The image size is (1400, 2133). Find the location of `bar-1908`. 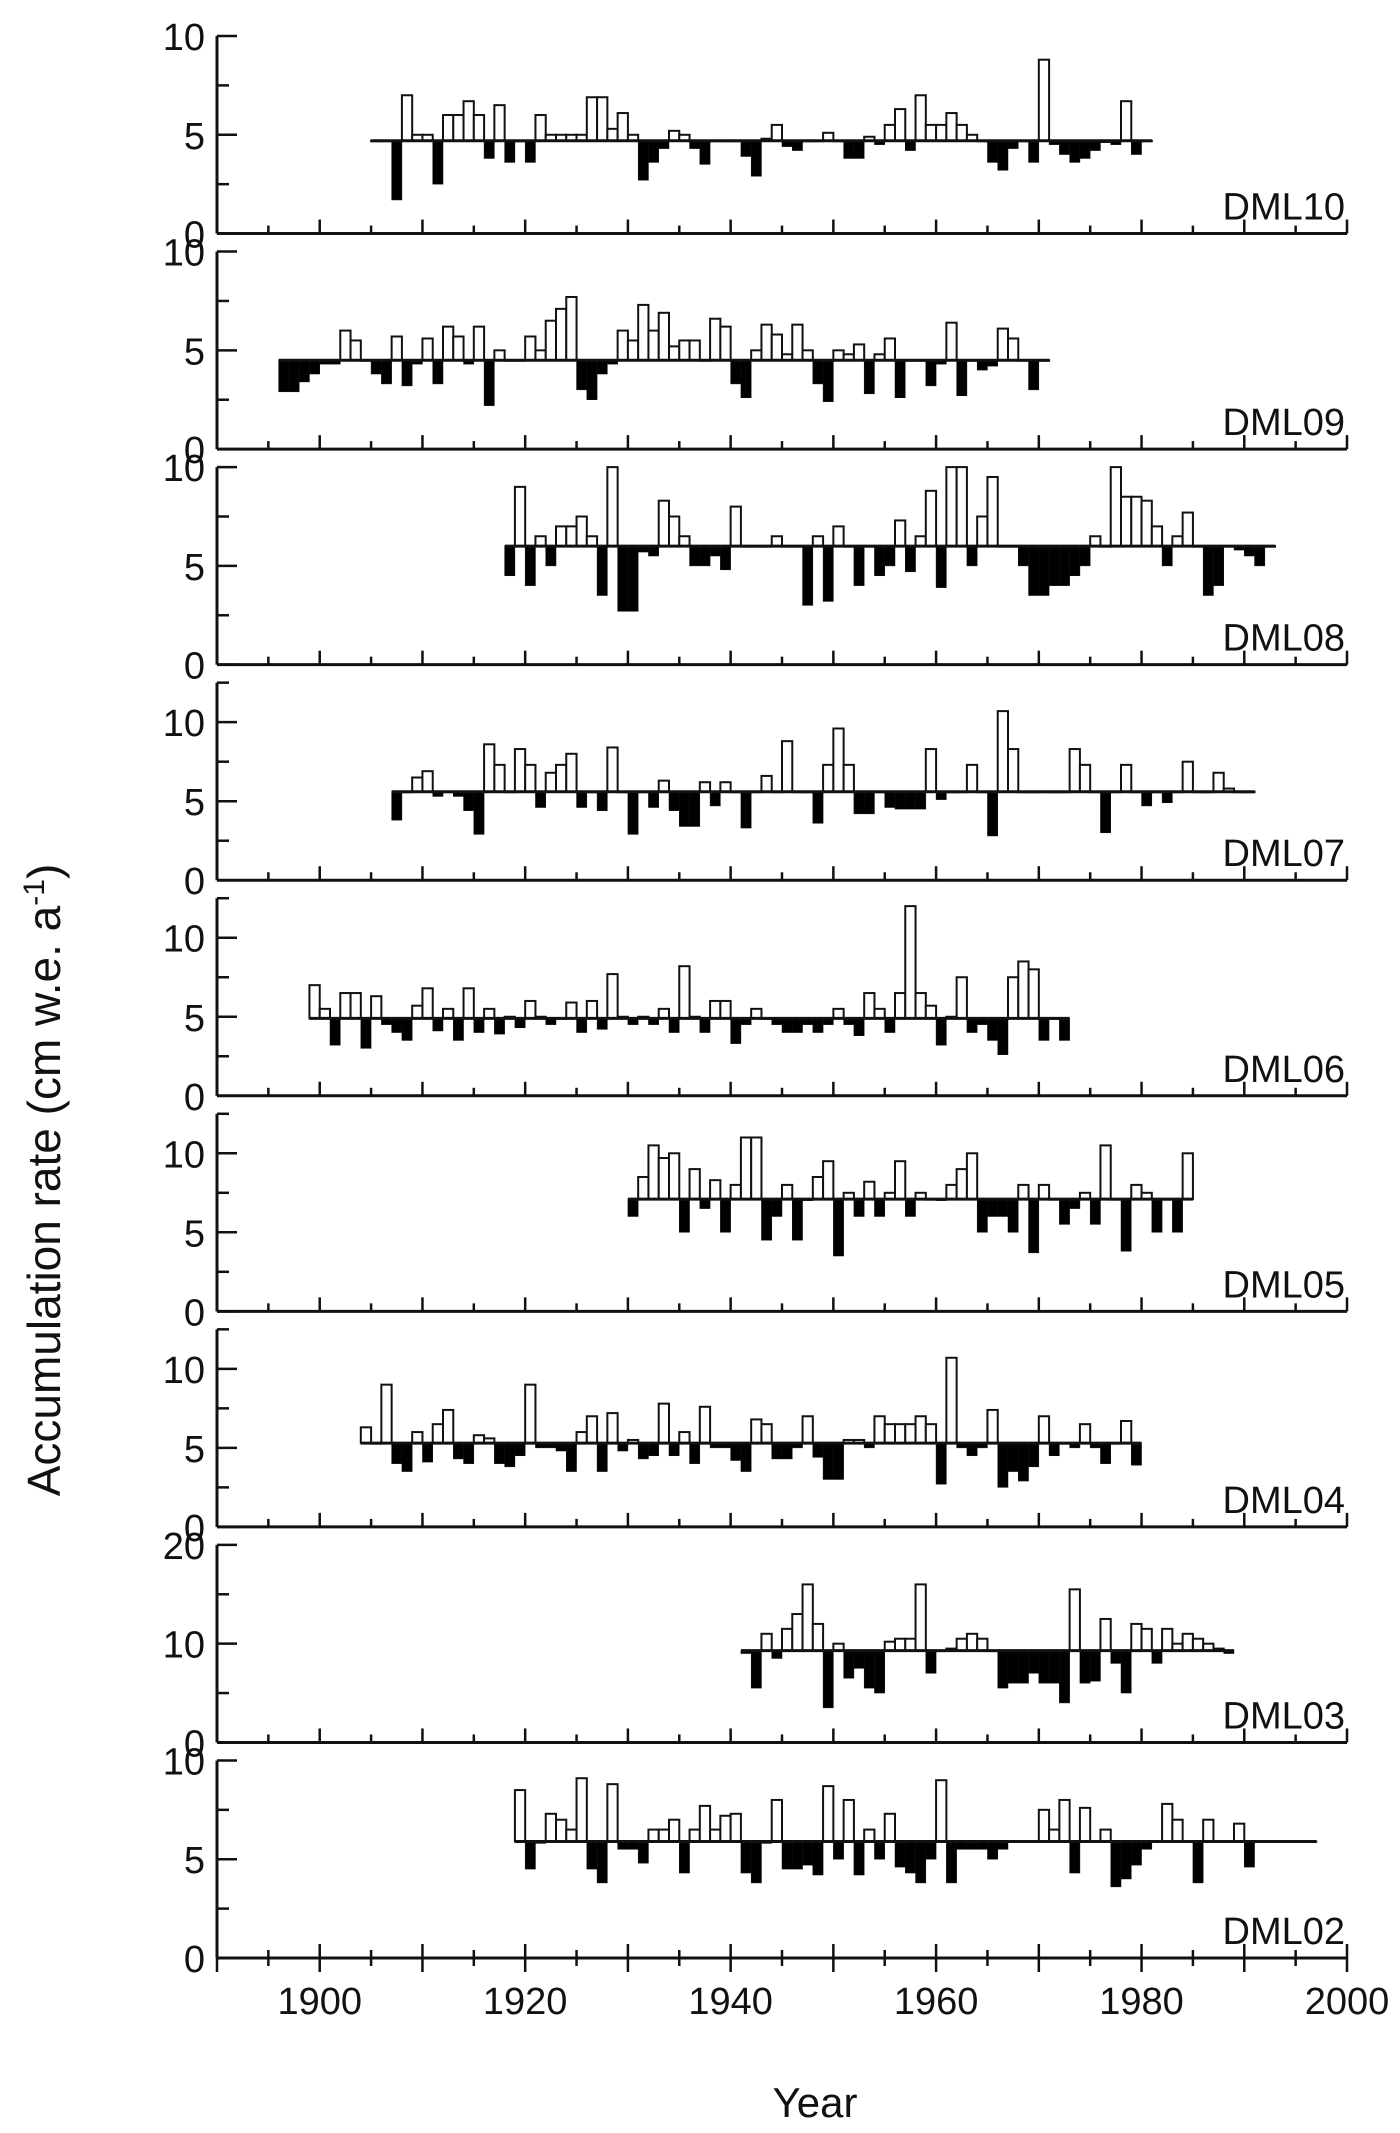

bar-1908 is located at coordinates (407, 1029).